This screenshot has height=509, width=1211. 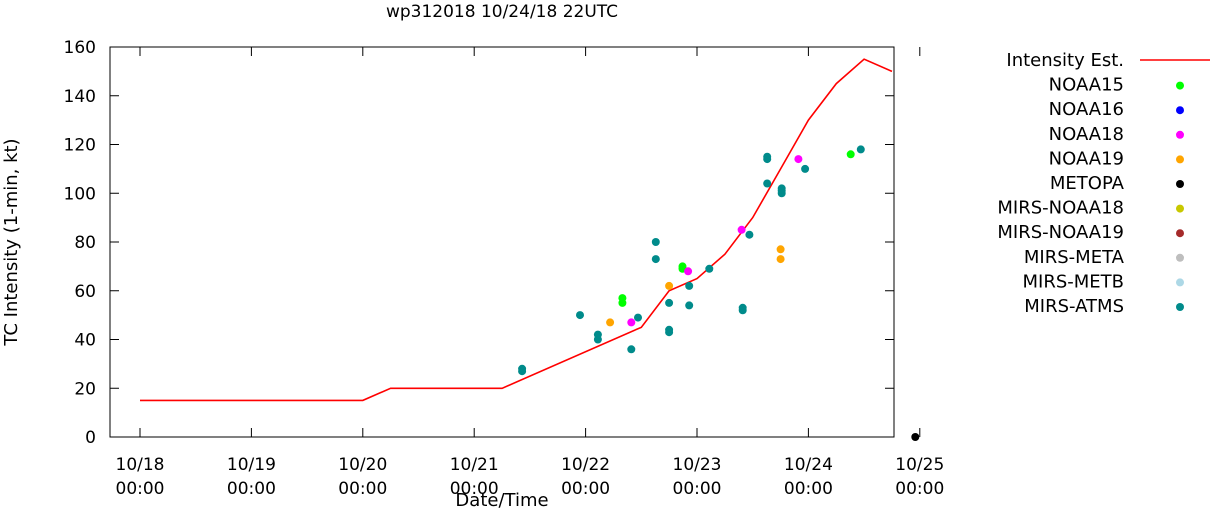 I want to click on legend-swatch-noaa15, so click(x=1180, y=85).